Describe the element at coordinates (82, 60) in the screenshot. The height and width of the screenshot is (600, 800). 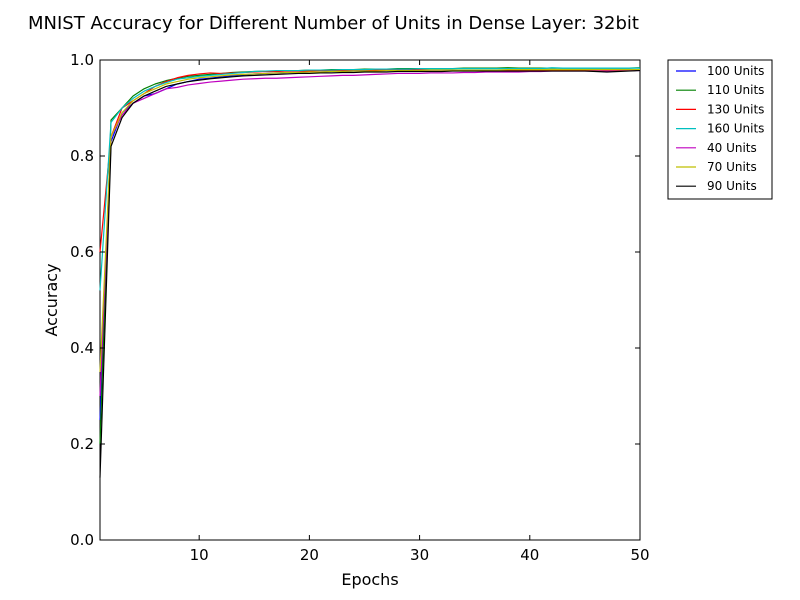
I see `y-tick-label: 1.0` at that location.